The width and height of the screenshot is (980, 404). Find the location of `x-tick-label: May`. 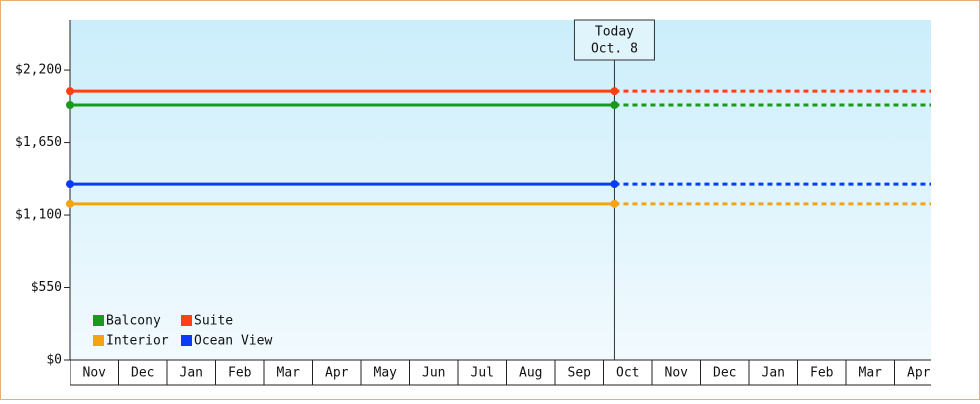

x-tick-label: May is located at coordinates (386, 373).